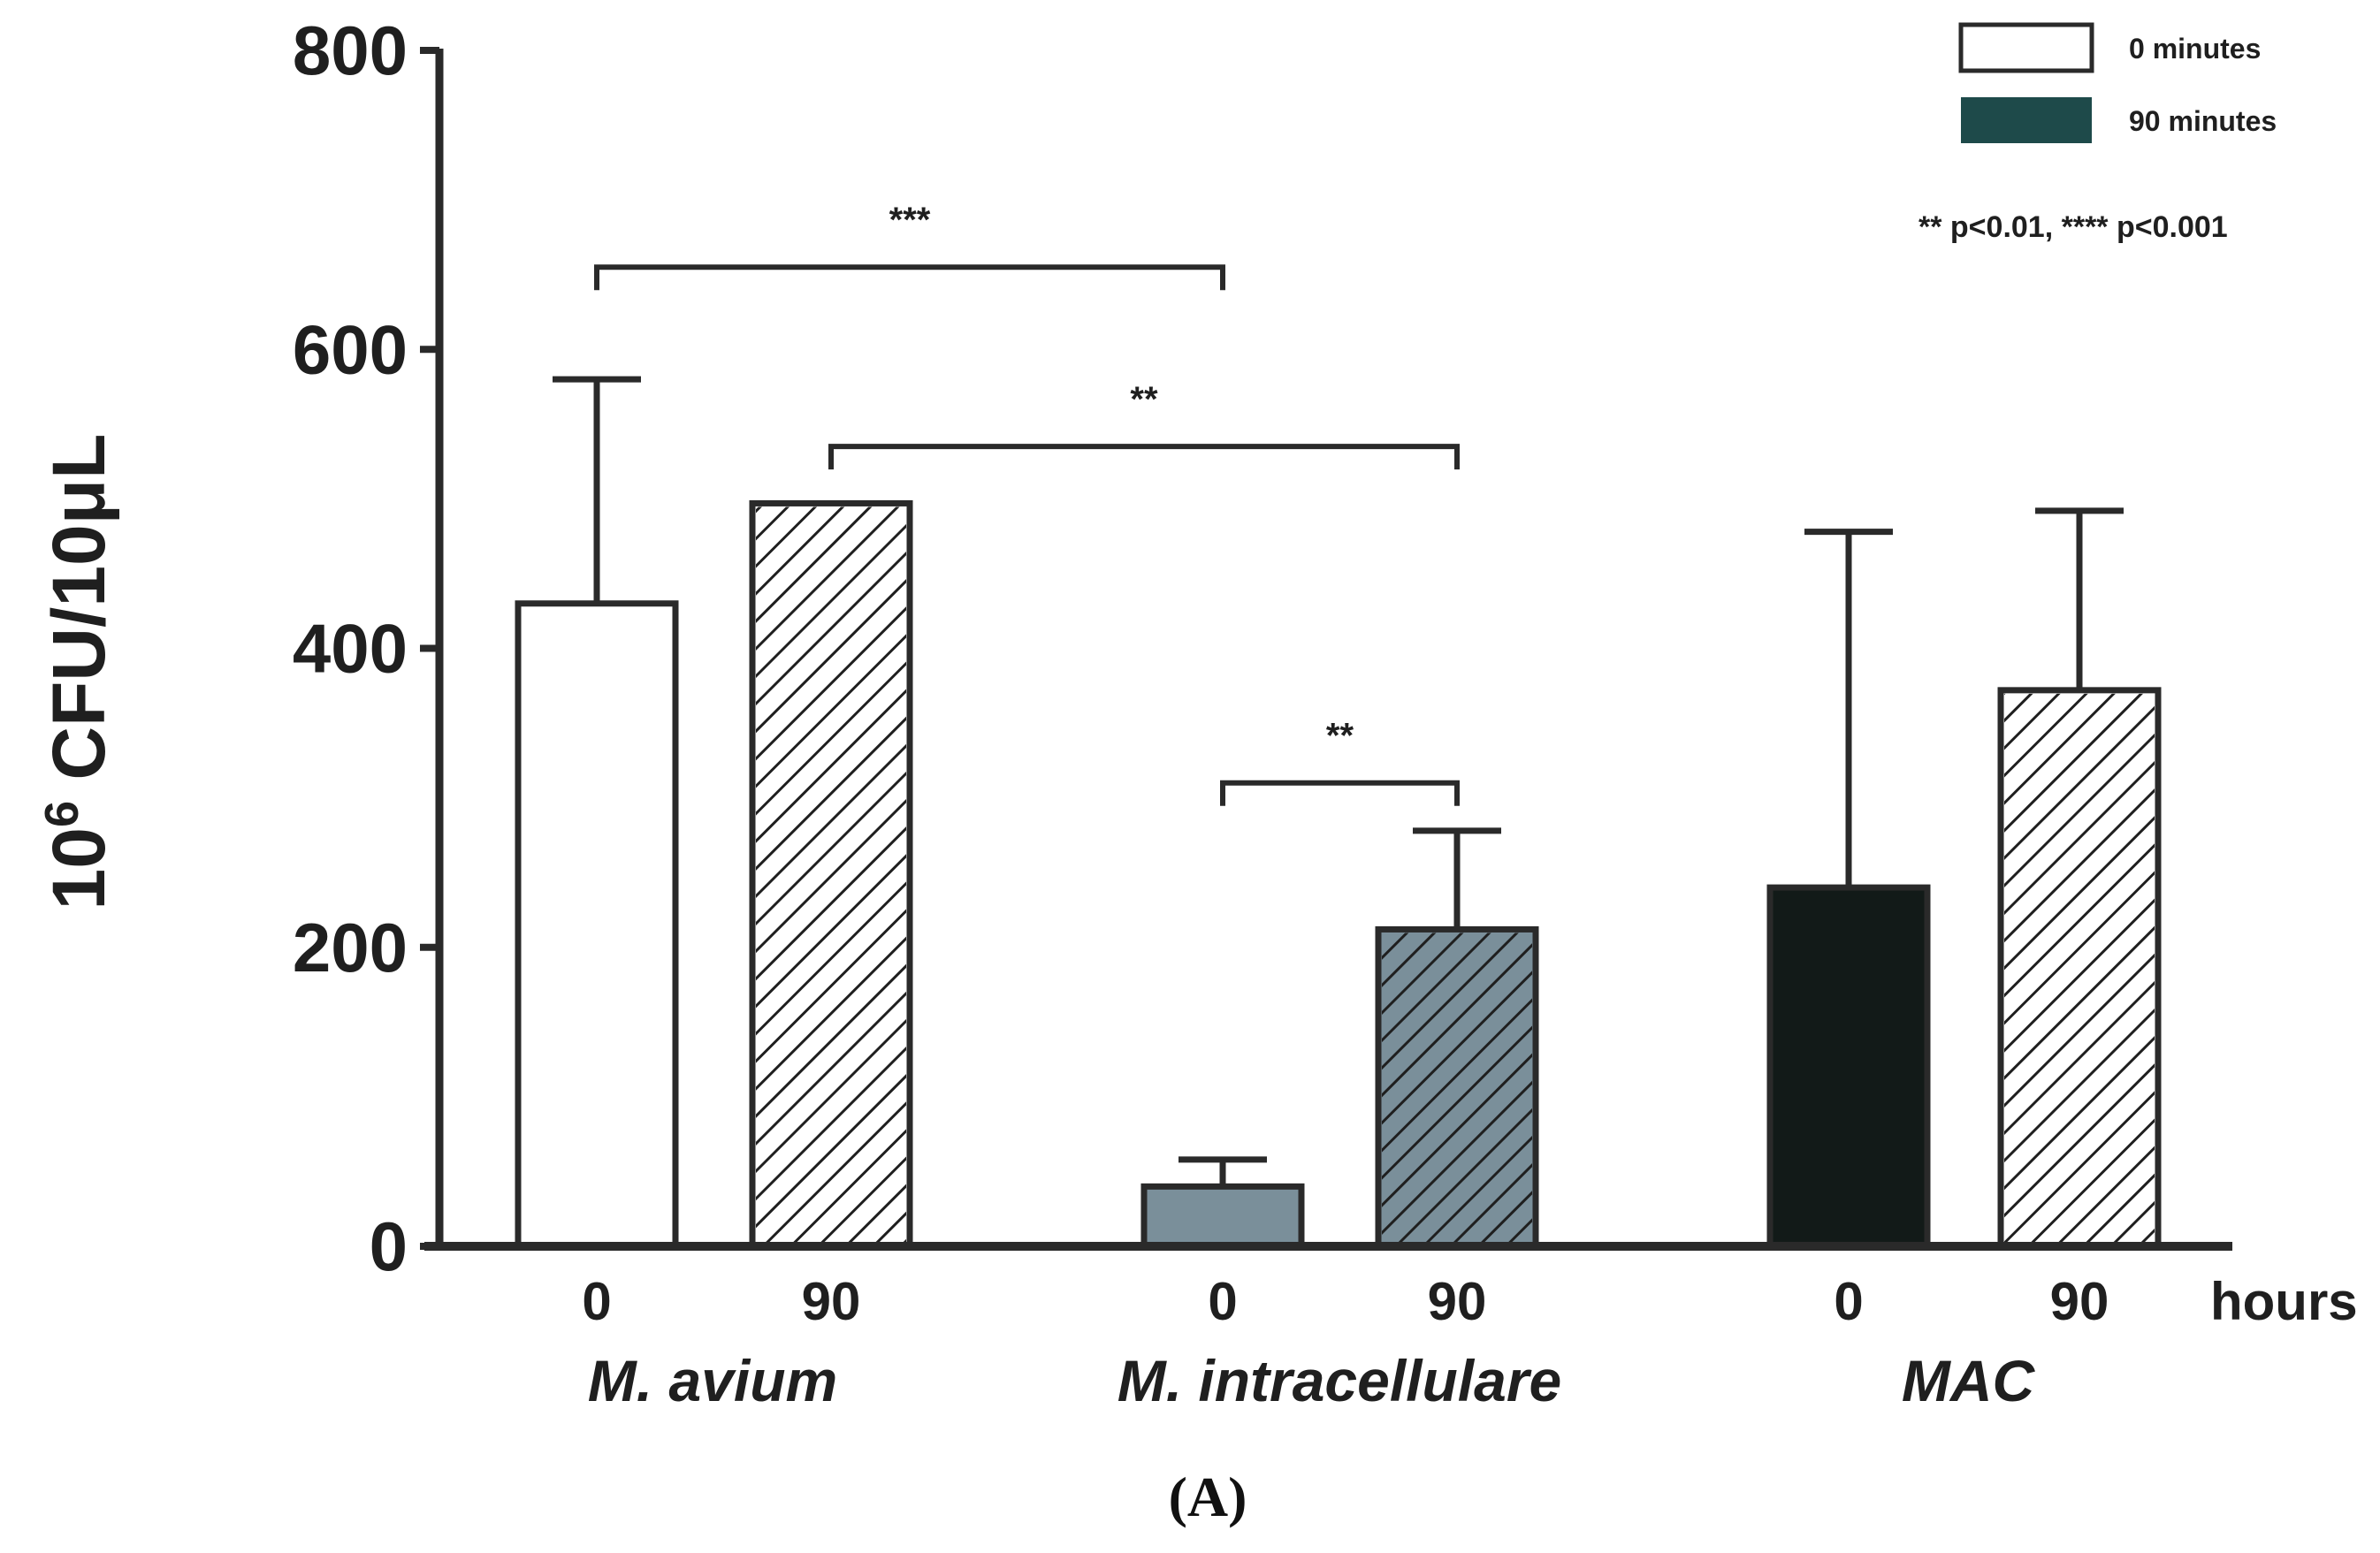 This screenshot has width=2380, height=1553. I want to click on group-label: M. avium, so click(712, 1380).